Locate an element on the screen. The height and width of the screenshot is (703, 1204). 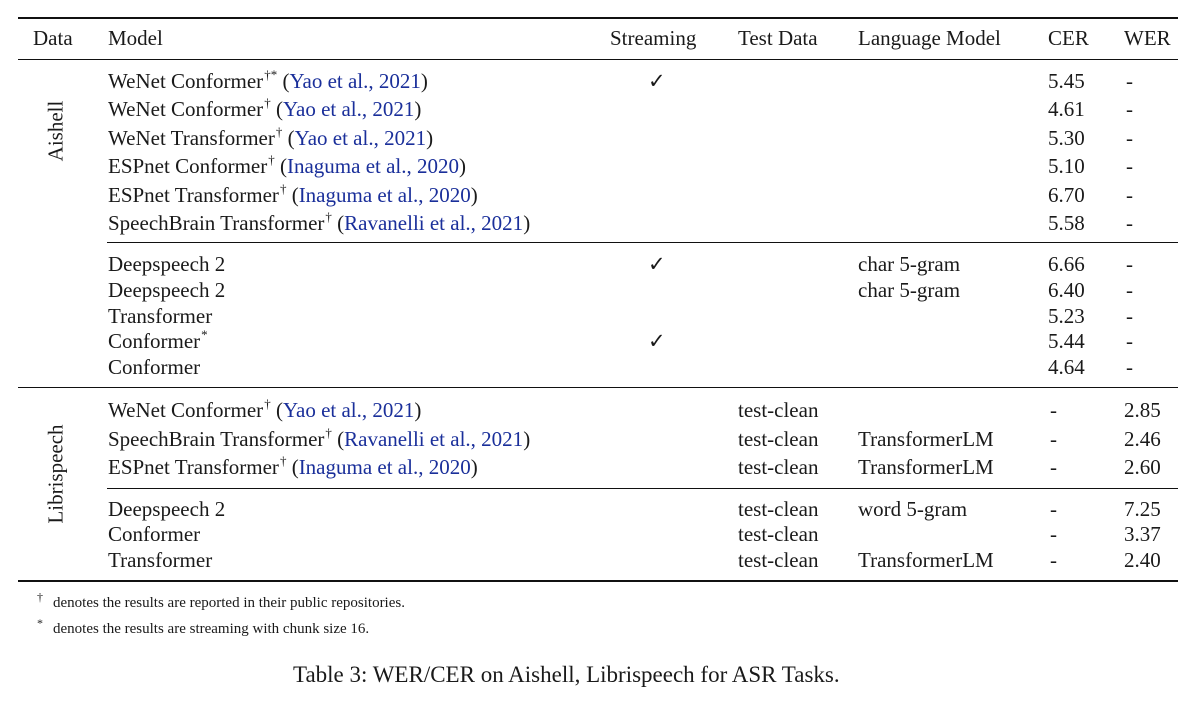
model-cell: ESPnet Conformer† (Inaguma et al., 2020) is located at coordinates (287, 165).